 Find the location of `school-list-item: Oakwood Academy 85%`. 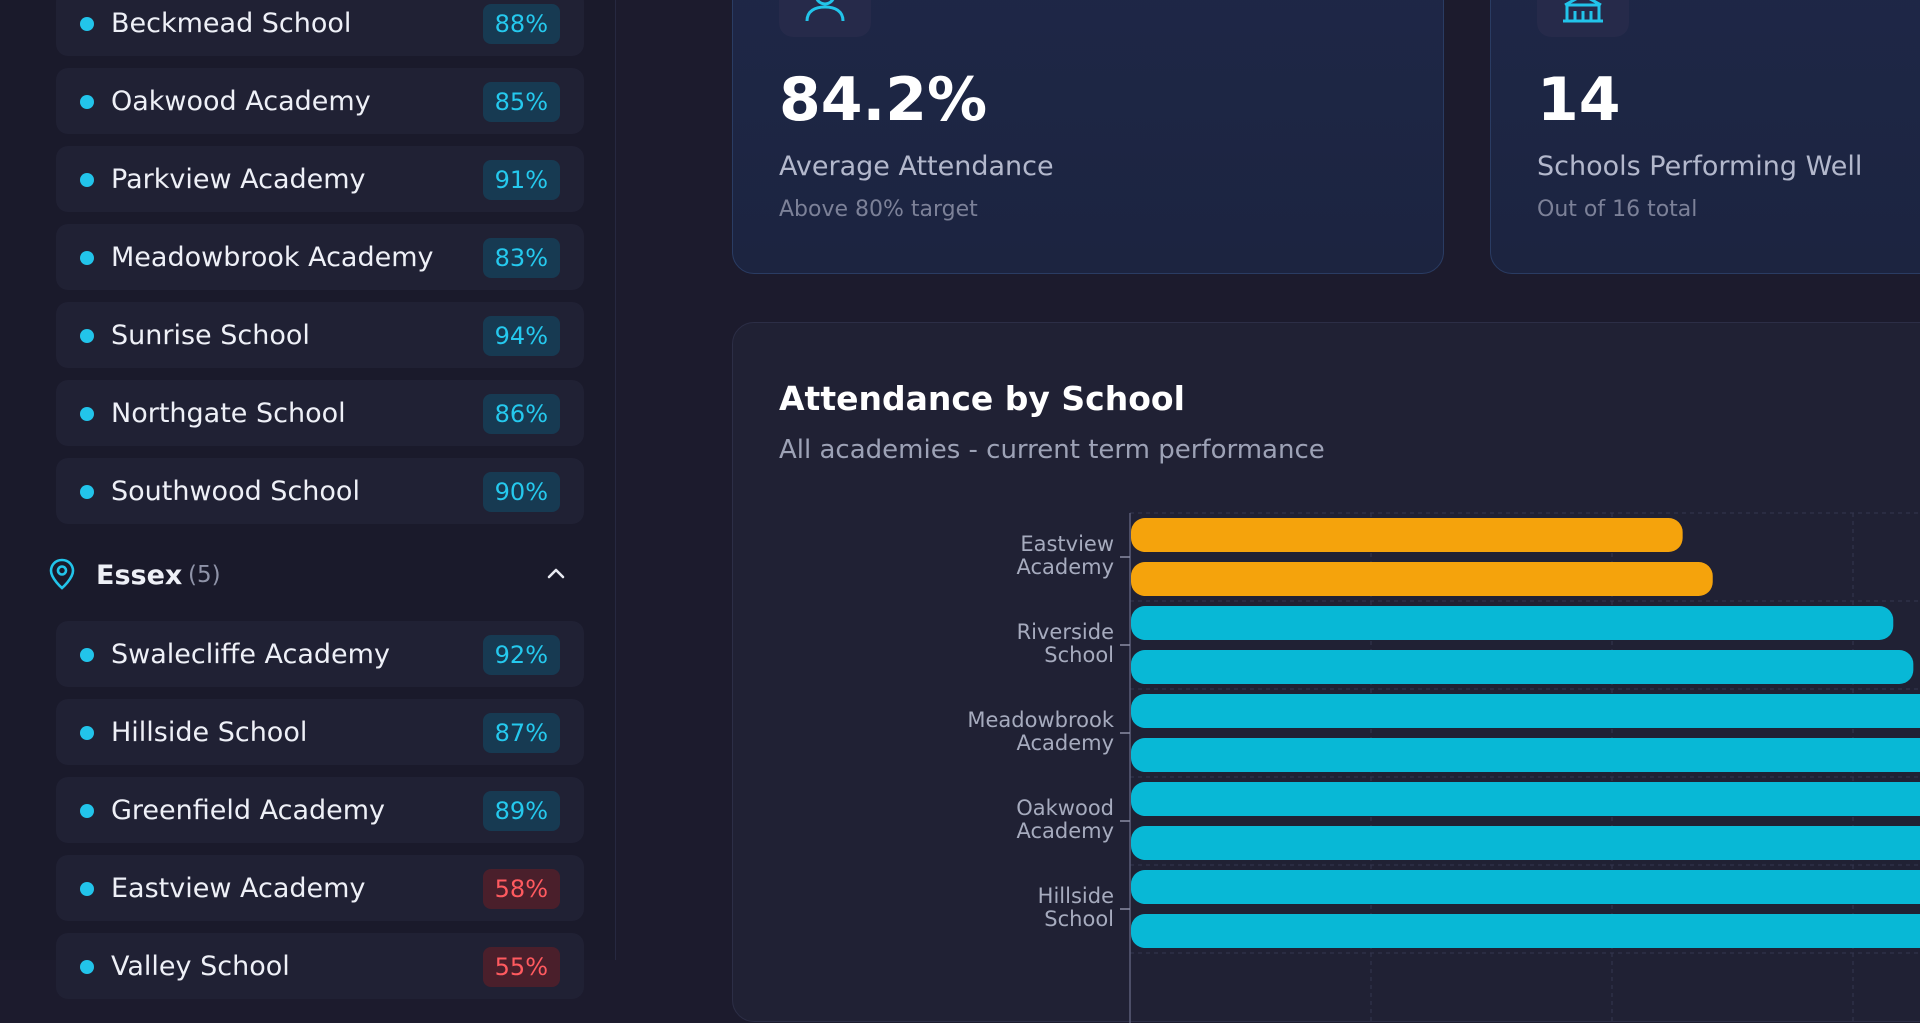

school-list-item: Oakwood Academy 85% is located at coordinates (320, 101).